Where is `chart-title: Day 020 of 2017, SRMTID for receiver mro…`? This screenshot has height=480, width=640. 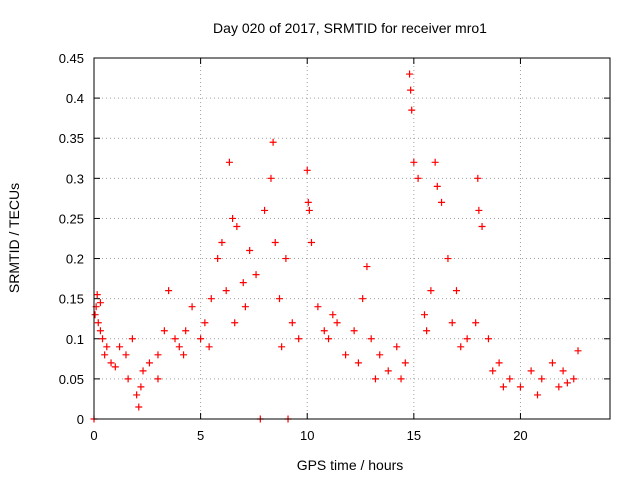
chart-title: Day 020 of 2017, SRMTID for receiver mro… is located at coordinates (350, 28).